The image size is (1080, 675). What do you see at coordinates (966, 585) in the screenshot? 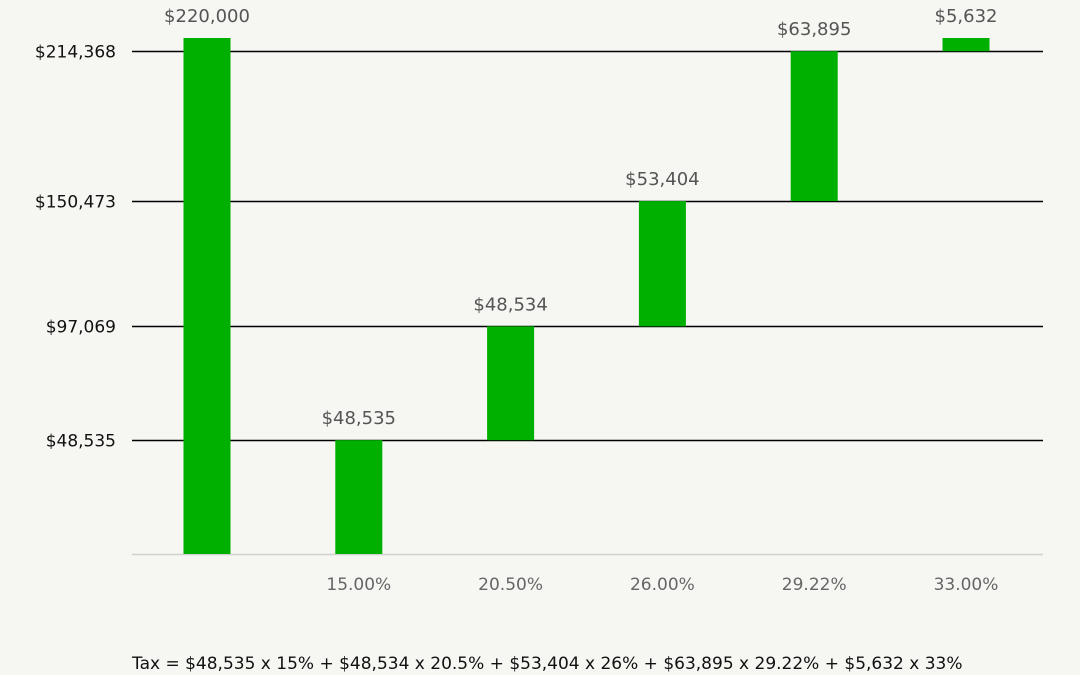
I see `x-tick-label: 33.00%` at bounding box center [966, 585].